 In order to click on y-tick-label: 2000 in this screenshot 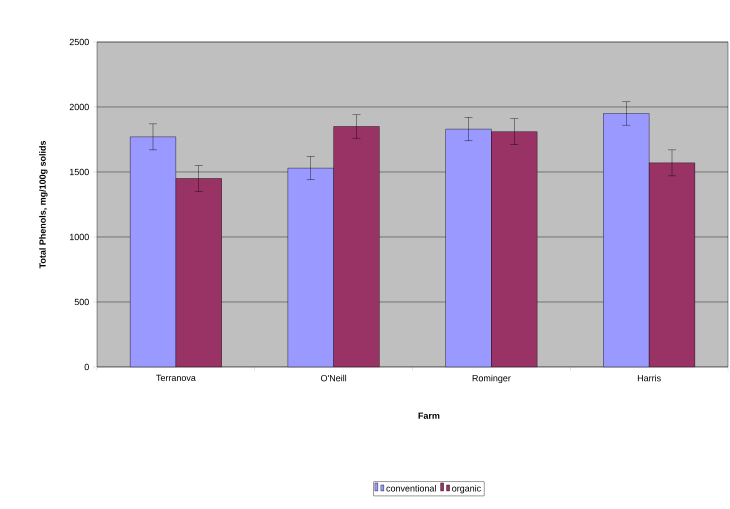, I will do `click(79, 107)`.